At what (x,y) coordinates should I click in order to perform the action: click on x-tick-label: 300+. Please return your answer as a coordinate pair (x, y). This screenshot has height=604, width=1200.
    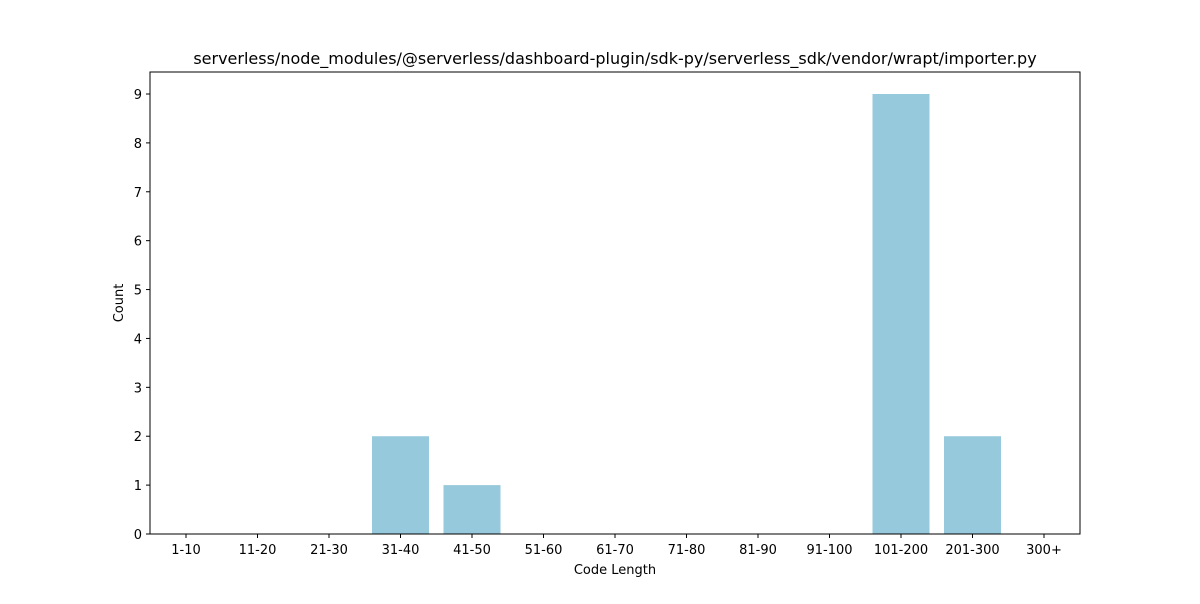
    Looking at the image, I should click on (1044, 550).